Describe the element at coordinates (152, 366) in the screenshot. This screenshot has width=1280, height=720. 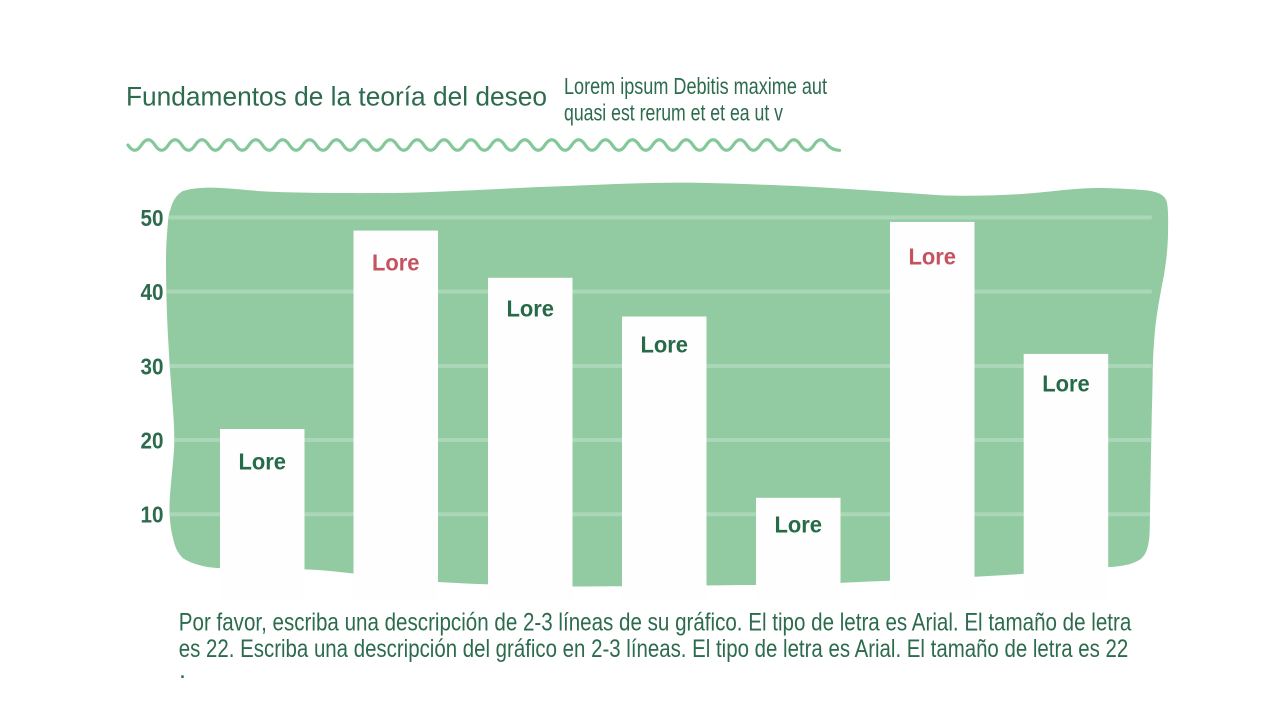
I see `svg-text: 30` at that location.